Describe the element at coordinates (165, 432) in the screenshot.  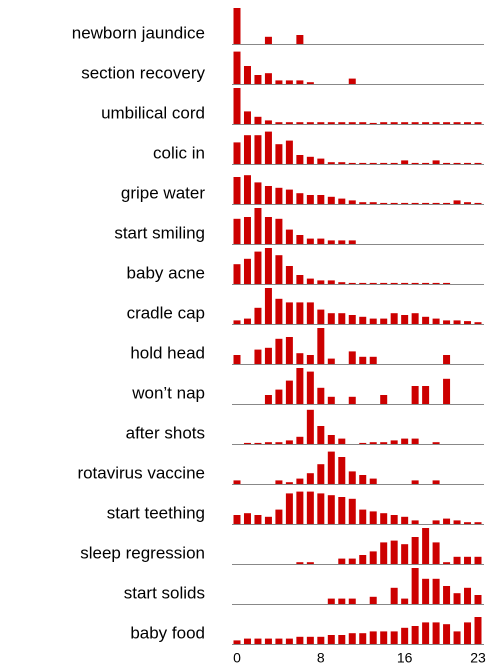
I see `row-label: after shots` at that location.